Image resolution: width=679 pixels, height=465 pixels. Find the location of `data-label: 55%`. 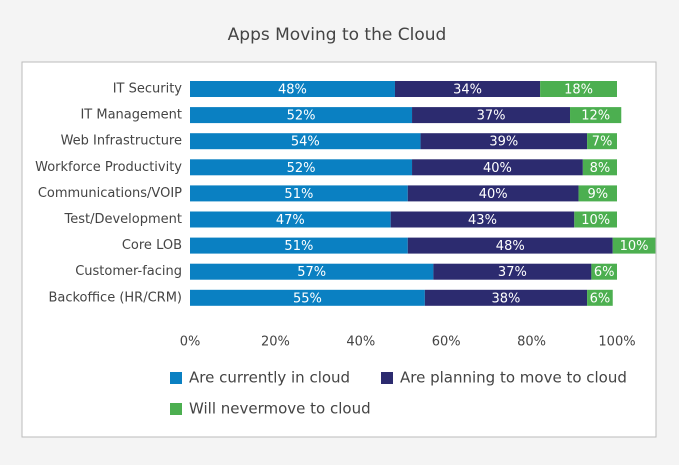

data-label: 55% is located at coordinates (307, 298).